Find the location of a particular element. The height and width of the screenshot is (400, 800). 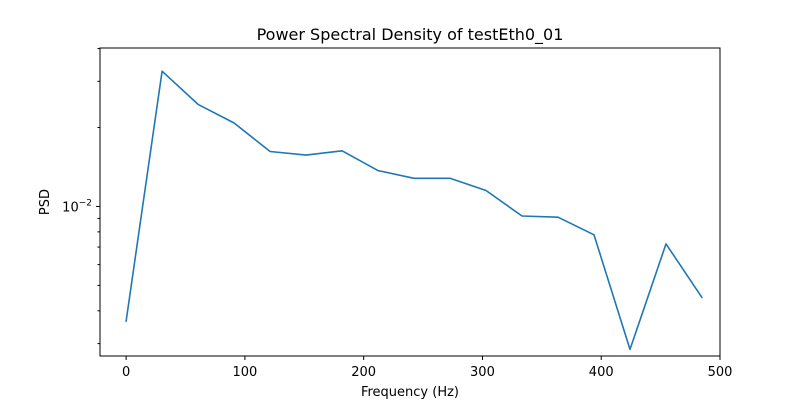

y-axis-label: PSD is located at coordinates (45, 202).